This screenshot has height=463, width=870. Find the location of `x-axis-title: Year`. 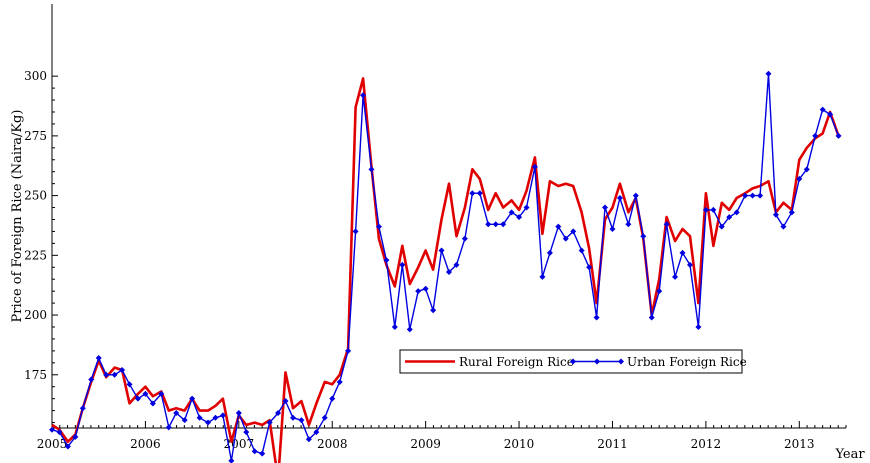

x-axis-title: Year is located at coordinates (849, 454).